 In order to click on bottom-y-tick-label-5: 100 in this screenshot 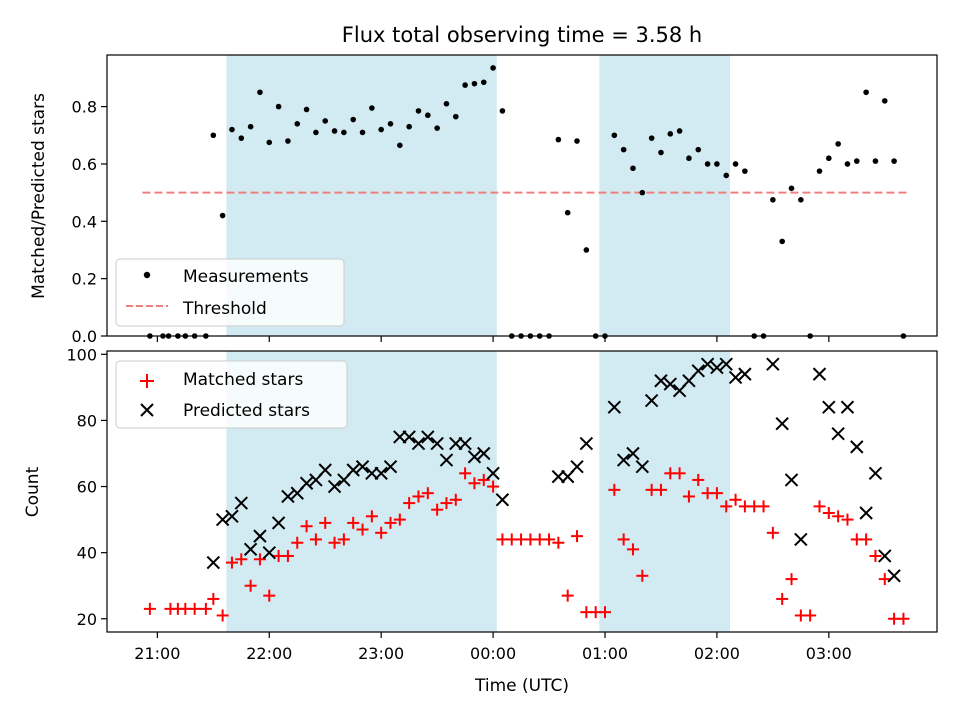, I will do `click(81, 354)`.